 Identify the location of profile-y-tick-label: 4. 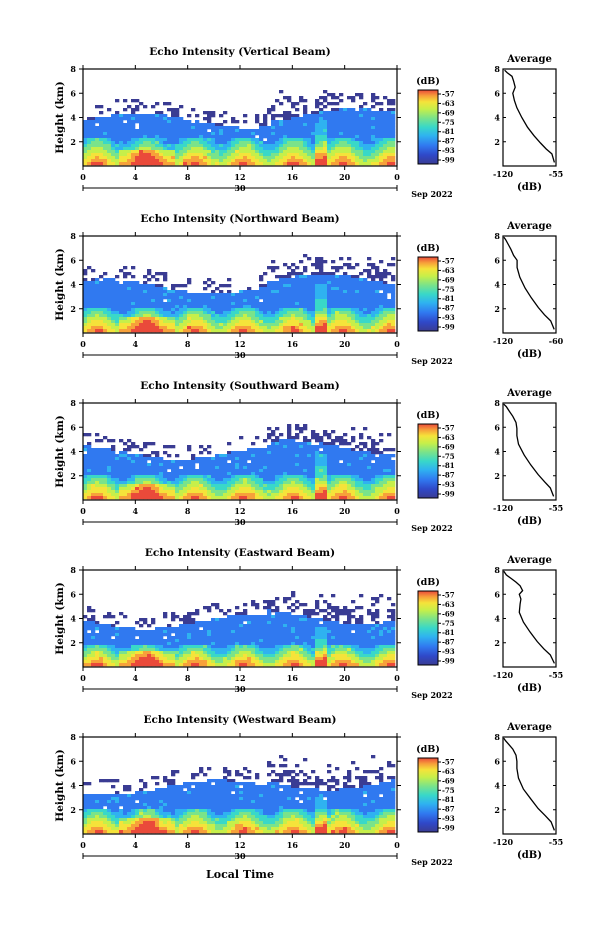
(497, 118).